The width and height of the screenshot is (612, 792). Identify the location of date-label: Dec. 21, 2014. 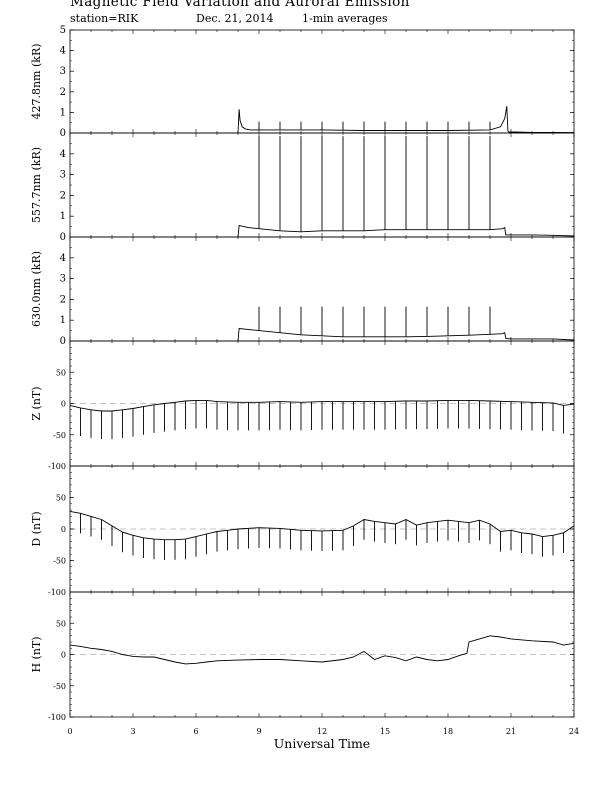
(235, 18).